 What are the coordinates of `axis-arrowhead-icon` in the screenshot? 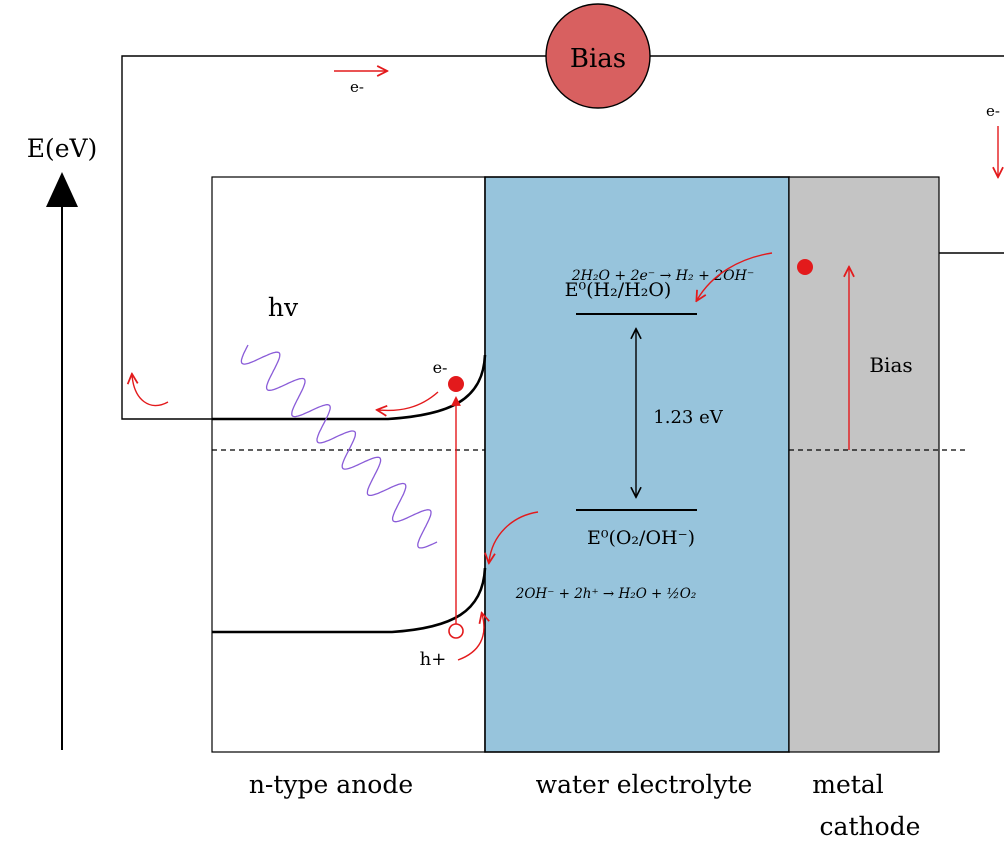 It's located at (62, 189).